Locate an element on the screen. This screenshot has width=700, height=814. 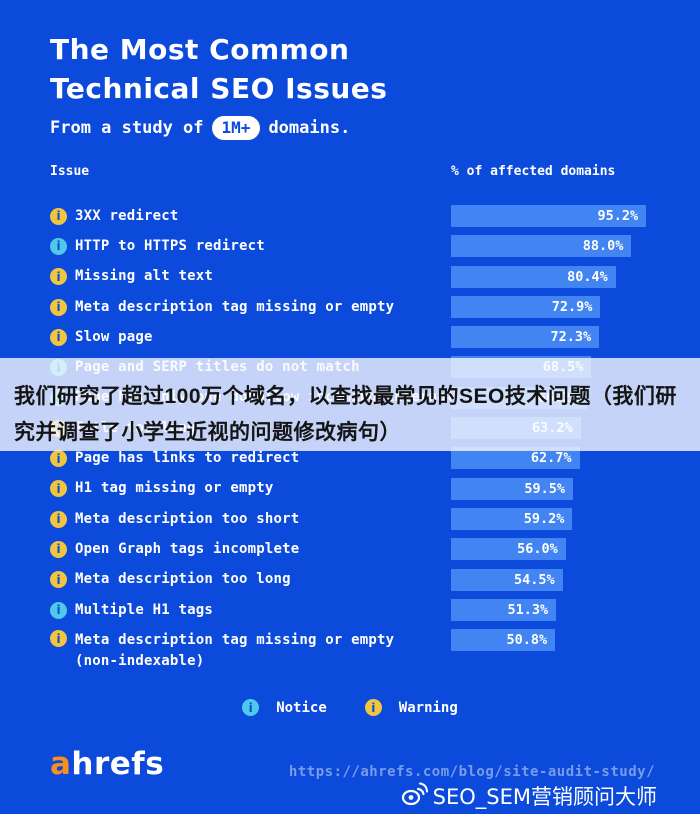
title-line-2: Technical SEO Issues is located at coordinates (219, 88).